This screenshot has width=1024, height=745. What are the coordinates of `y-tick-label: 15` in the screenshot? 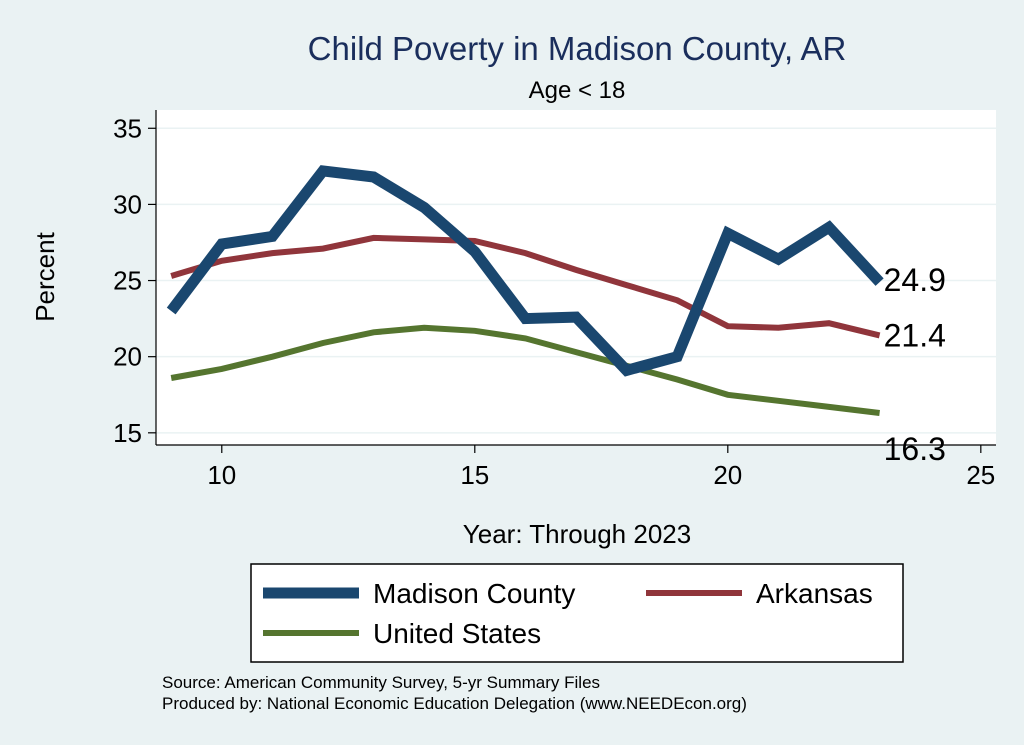 It's located at (127, 433).